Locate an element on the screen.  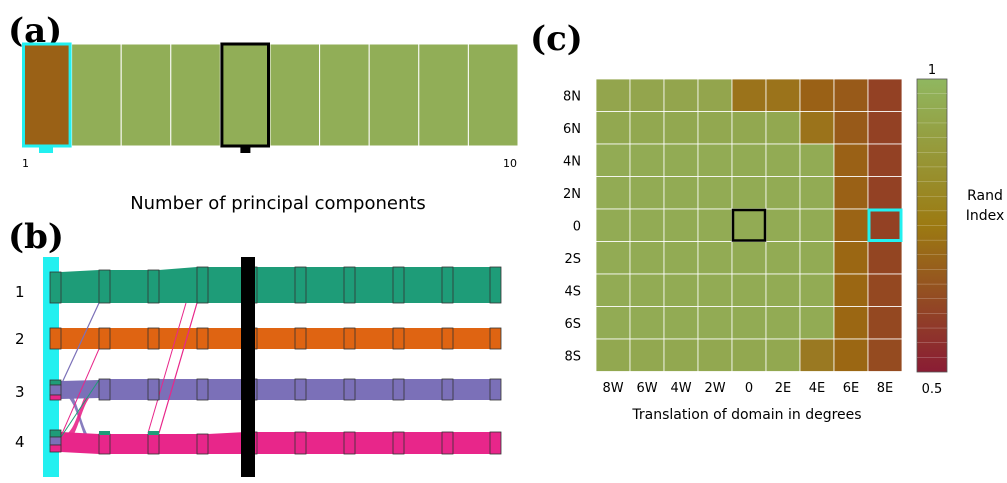
node-c4-col7 is located at coordinates (349, 443).